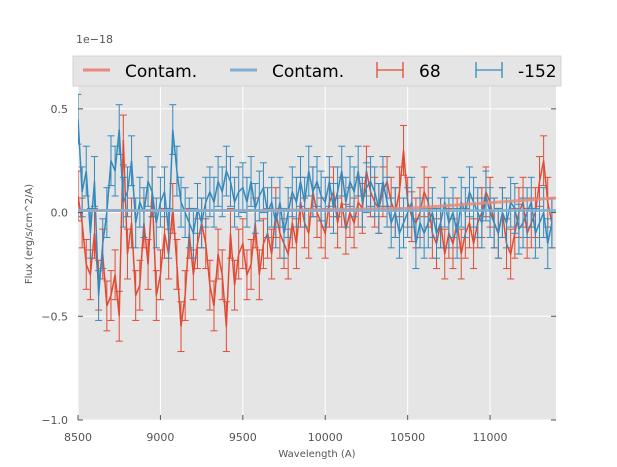 This screenshot has height=467, width=617. Describe the element at coordinates (54, 420) in the screenshot. I see `y-tick-label: −1.0` at that location.